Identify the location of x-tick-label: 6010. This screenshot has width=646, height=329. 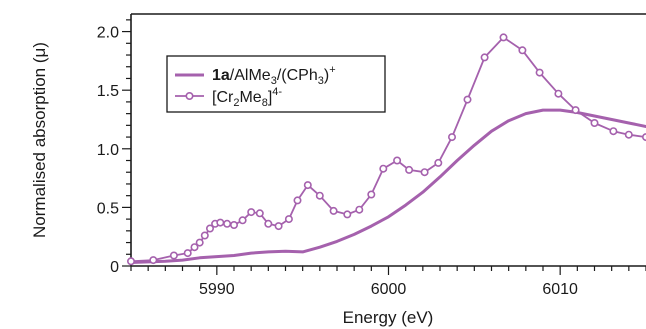
(560, 289).